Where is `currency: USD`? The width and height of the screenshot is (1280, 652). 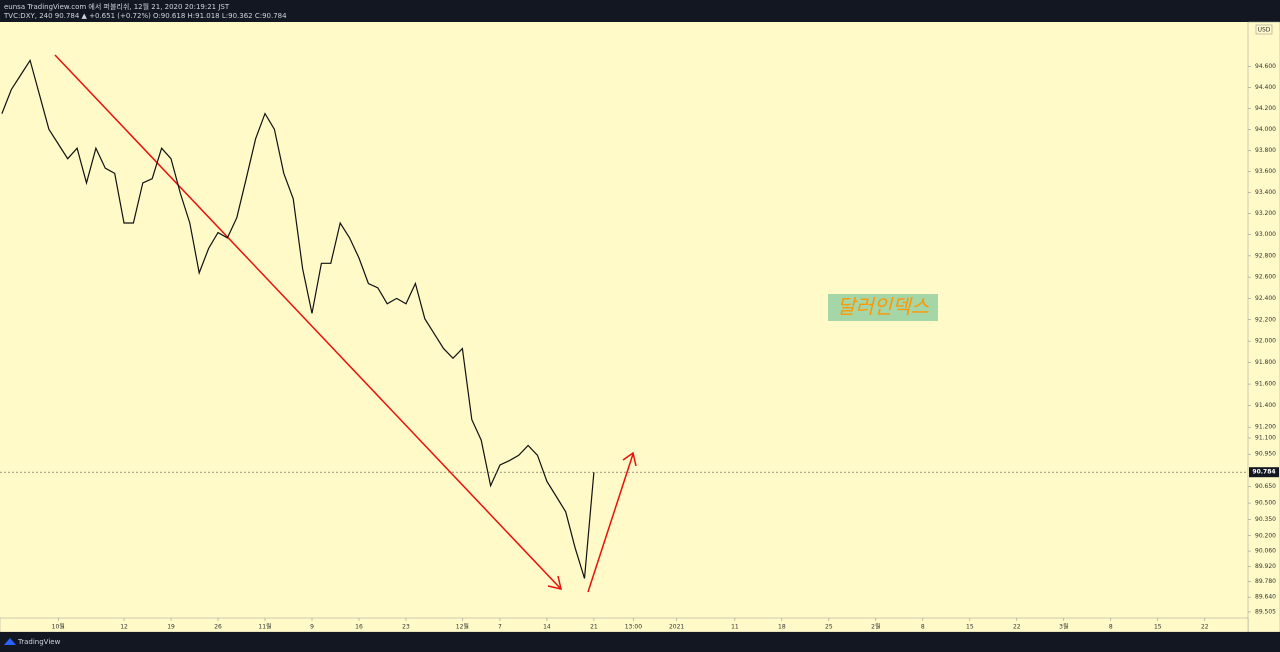 currency: USD is located at coordinates (1264, 30).